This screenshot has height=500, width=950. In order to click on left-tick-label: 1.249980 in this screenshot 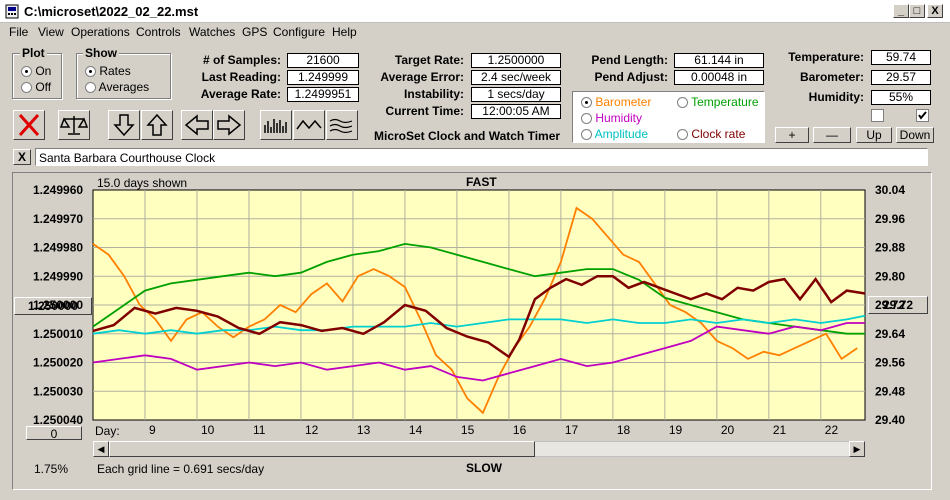, I will do `click(58, 248)`.